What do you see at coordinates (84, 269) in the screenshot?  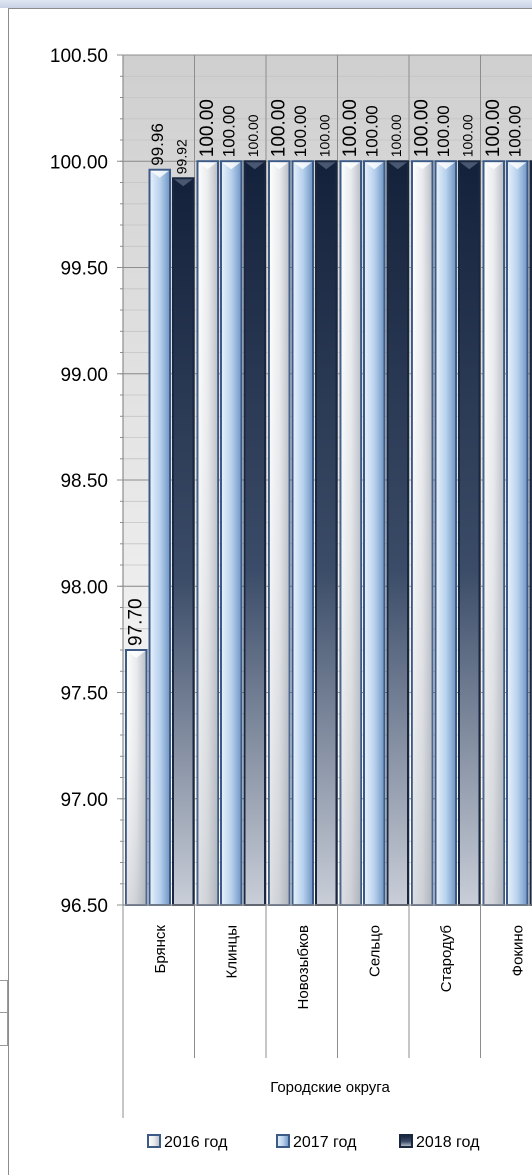 I see `y-tick-label: 99.50` at bounding box center [84, 269].